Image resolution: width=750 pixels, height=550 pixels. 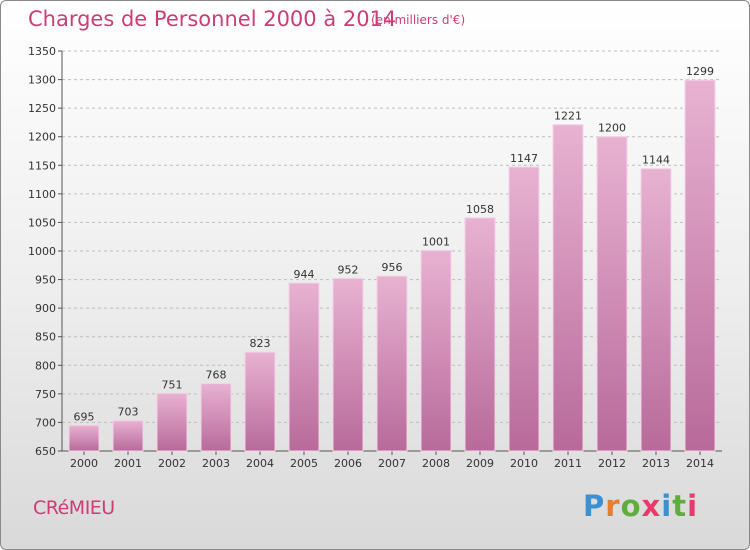 I want to click on x-tick-label-2008: 2008, so click(x=436, y=463).